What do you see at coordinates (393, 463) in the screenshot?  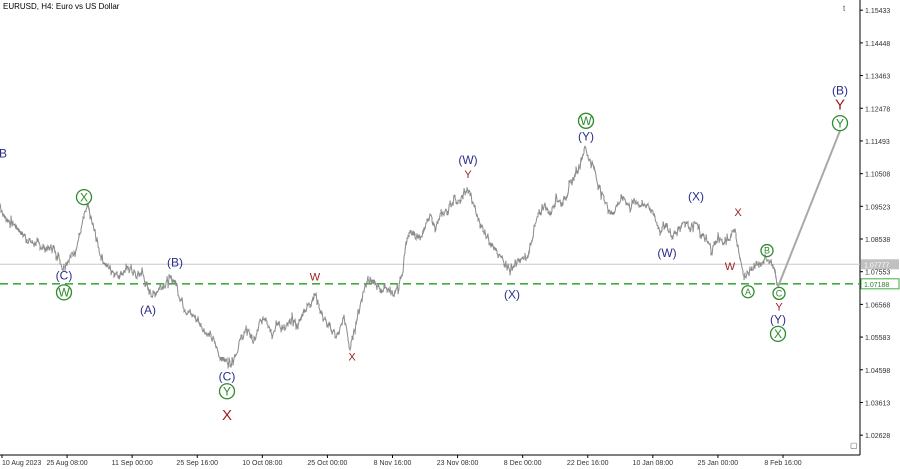 I see `x-tick-label: 8 Nov 16:00` at bounding box center [393, 463].